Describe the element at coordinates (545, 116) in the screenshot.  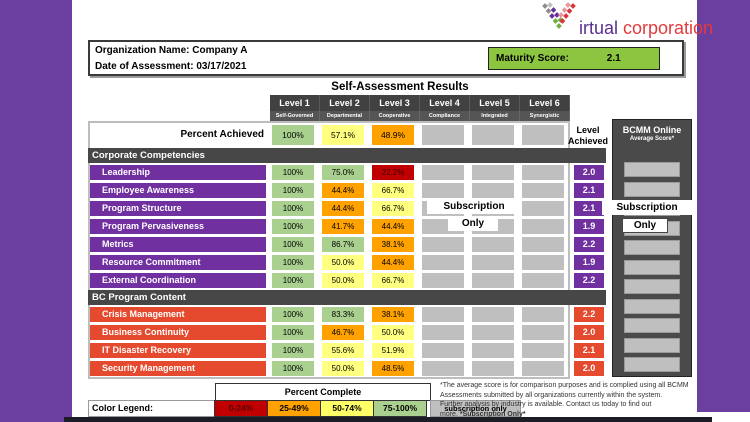
I see `level-subtitle: Synergistic` at that location.